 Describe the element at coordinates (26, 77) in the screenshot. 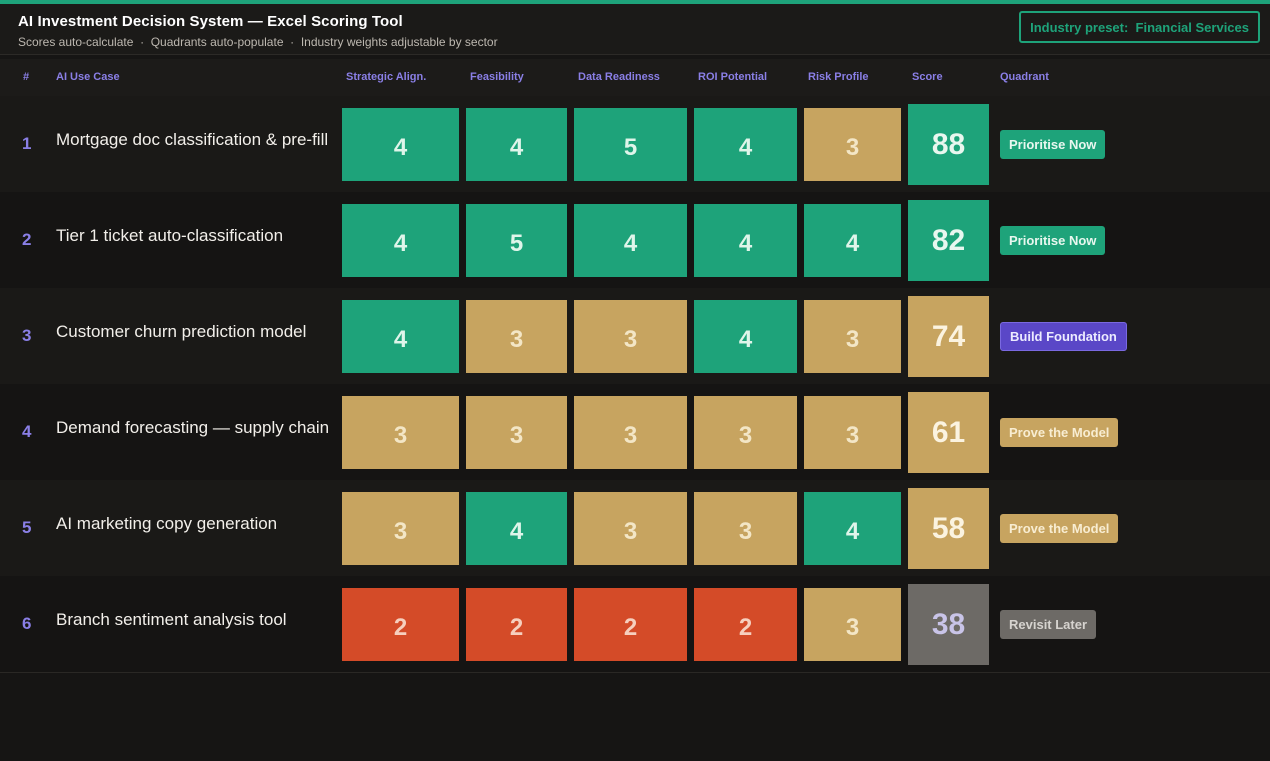

I see `column-header-number: #` at that location.